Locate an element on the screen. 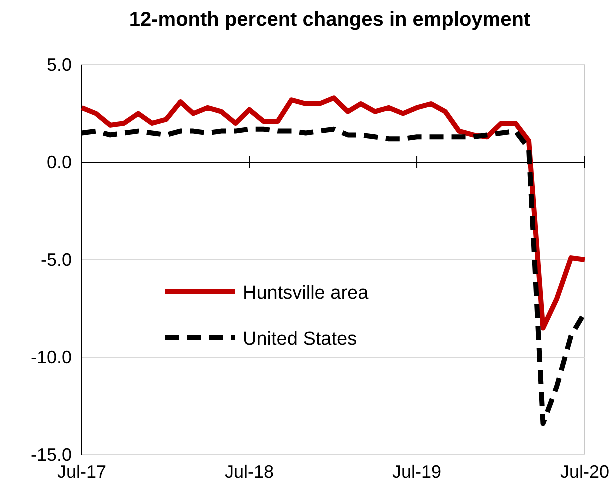 The image size is (616, 499). chart-title: 12-month percent changes in employment is located at coordinates (330, 20).